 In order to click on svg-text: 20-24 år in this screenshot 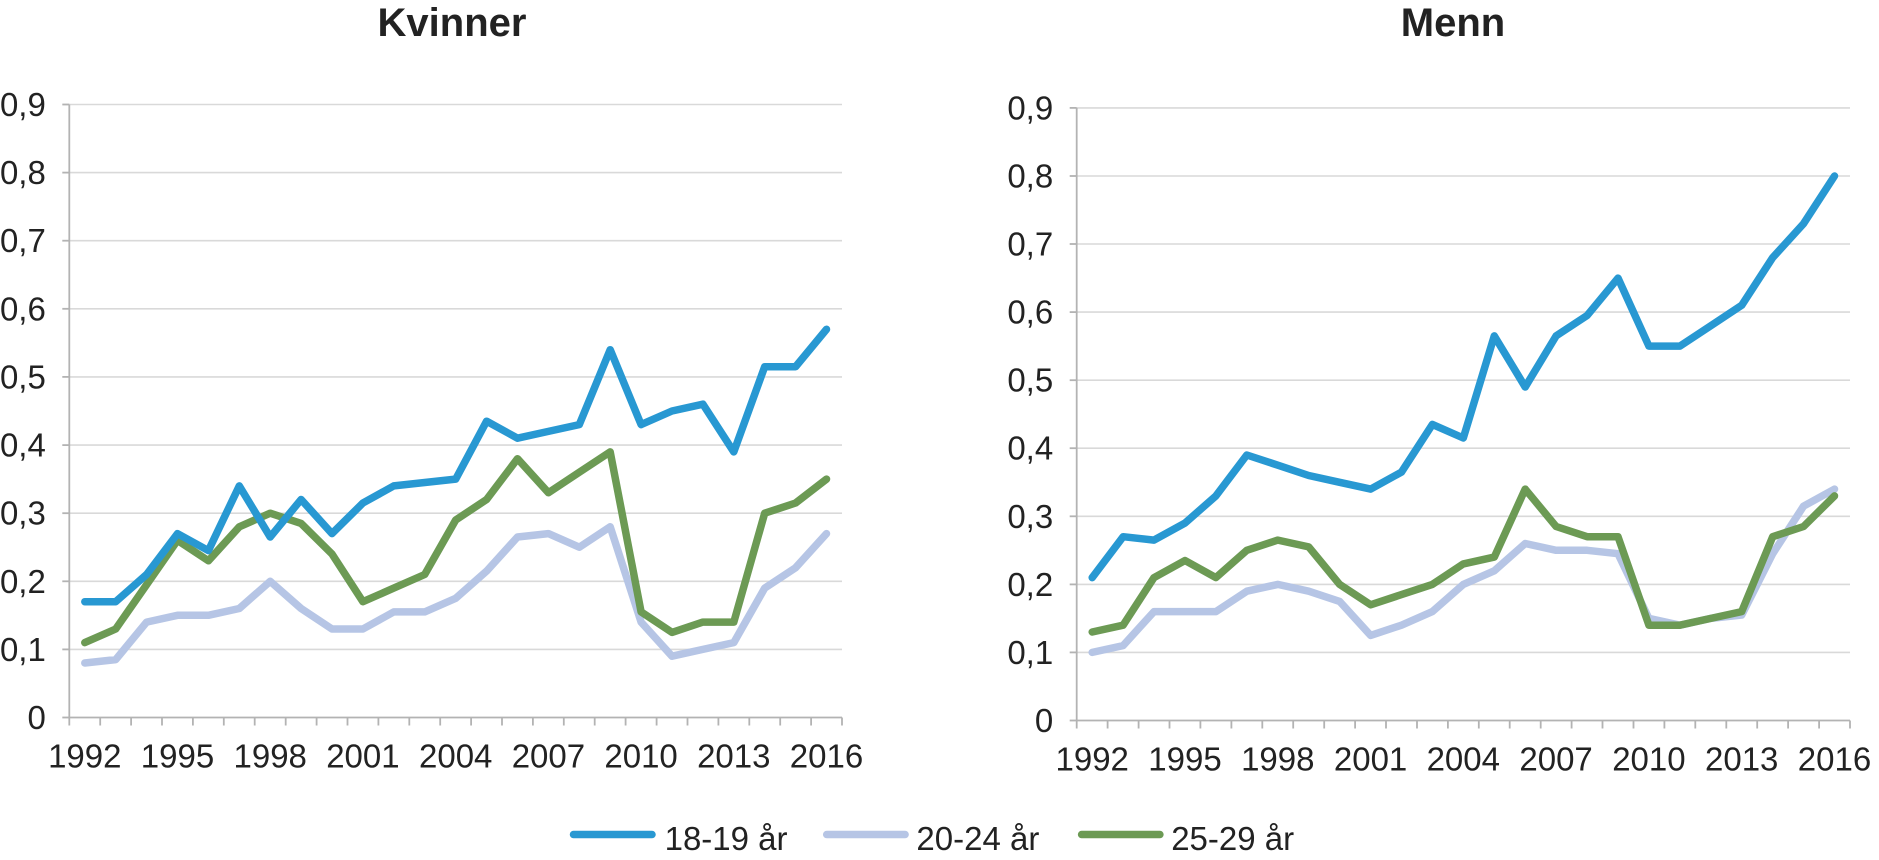, I will do `click(977, 838)`.